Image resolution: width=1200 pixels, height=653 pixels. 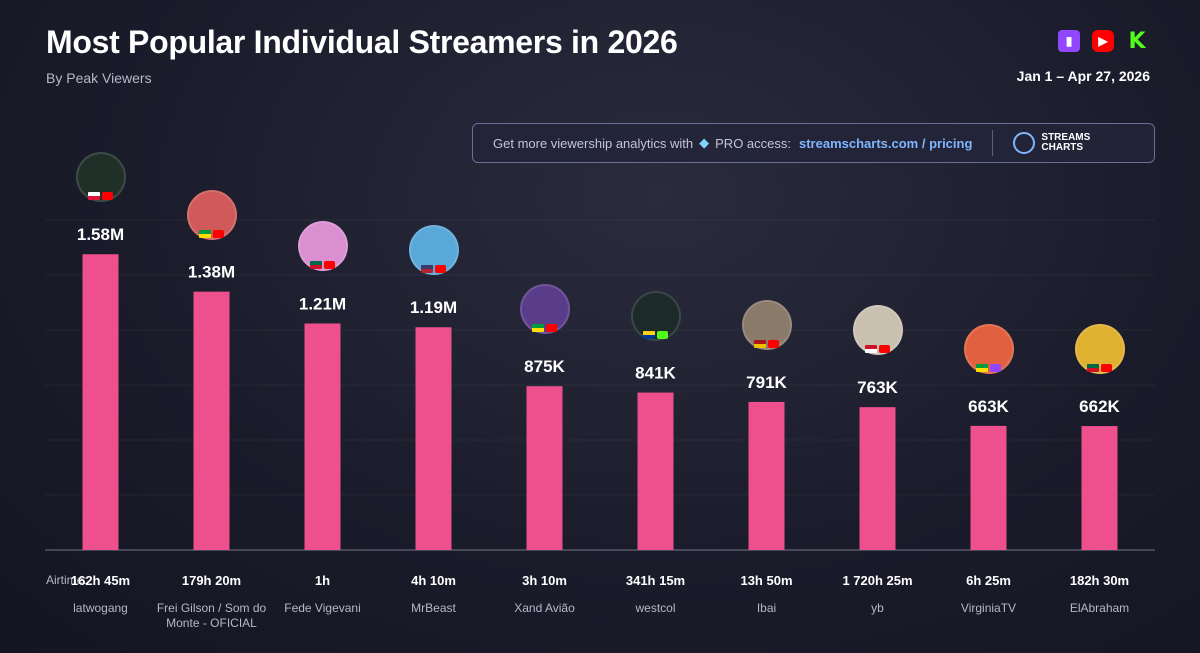 What do you see at coordinates (655, 373) in the screenshot?
I see `bar-value-label: 841K` at bounding box center [655, 373].